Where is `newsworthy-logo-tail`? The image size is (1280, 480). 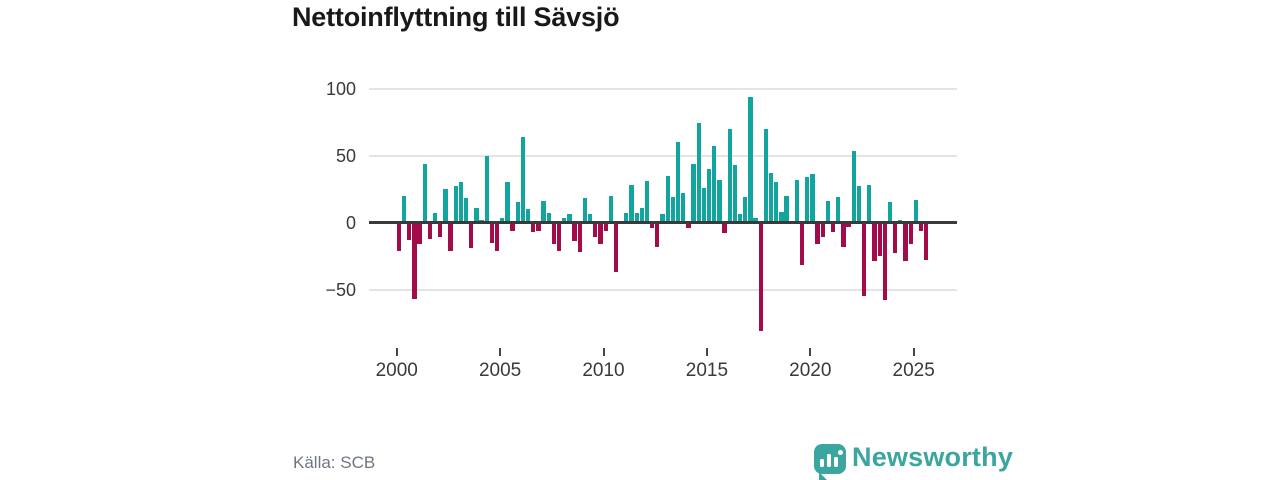 newsworthy-logo-tail is located at coordinates (823, 476).